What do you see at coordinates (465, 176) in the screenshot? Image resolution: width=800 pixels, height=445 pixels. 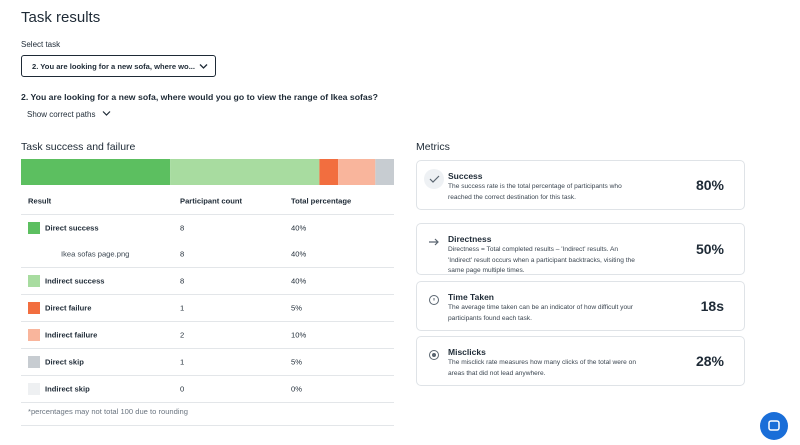 I see `metric-name: Success` at bounding box center [465, 176].